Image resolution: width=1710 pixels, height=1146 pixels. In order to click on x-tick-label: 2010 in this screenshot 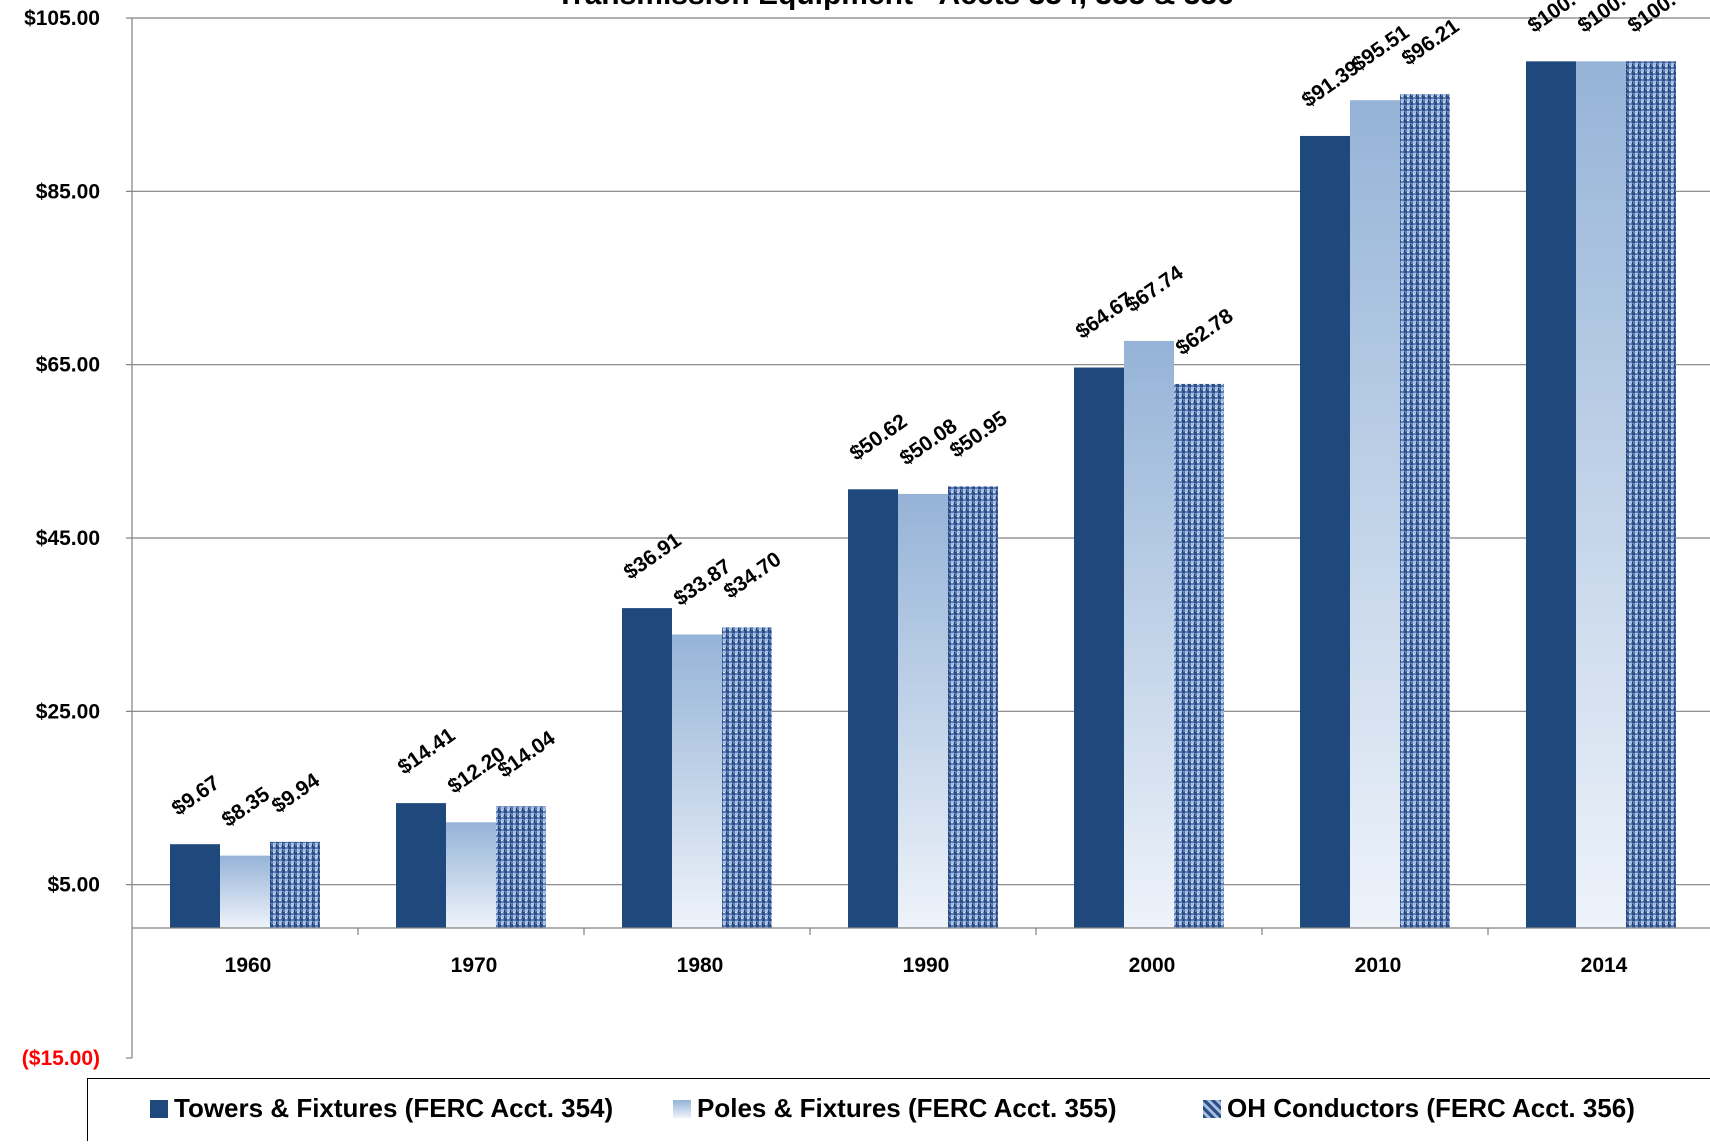, I will do `click(1378, 965)`.